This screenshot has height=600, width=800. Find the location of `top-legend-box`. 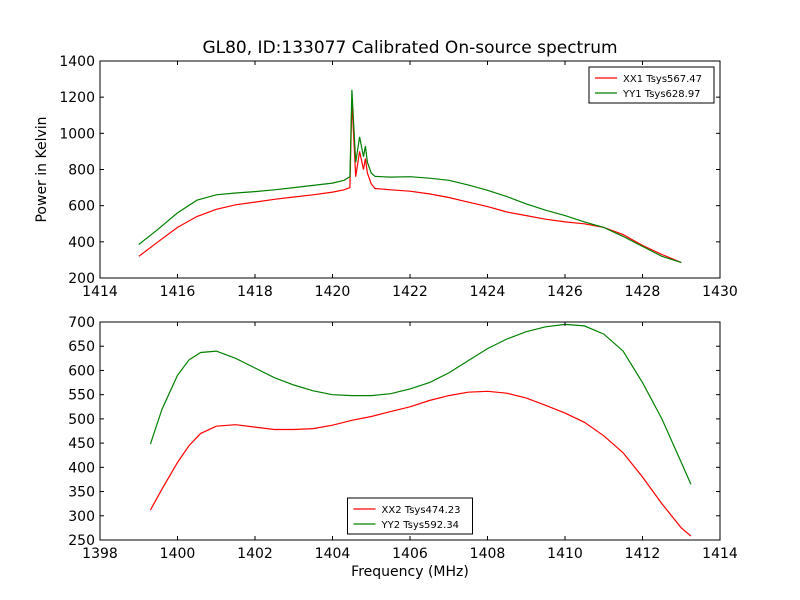

top-legend-box is located at coordinates (651, 85).